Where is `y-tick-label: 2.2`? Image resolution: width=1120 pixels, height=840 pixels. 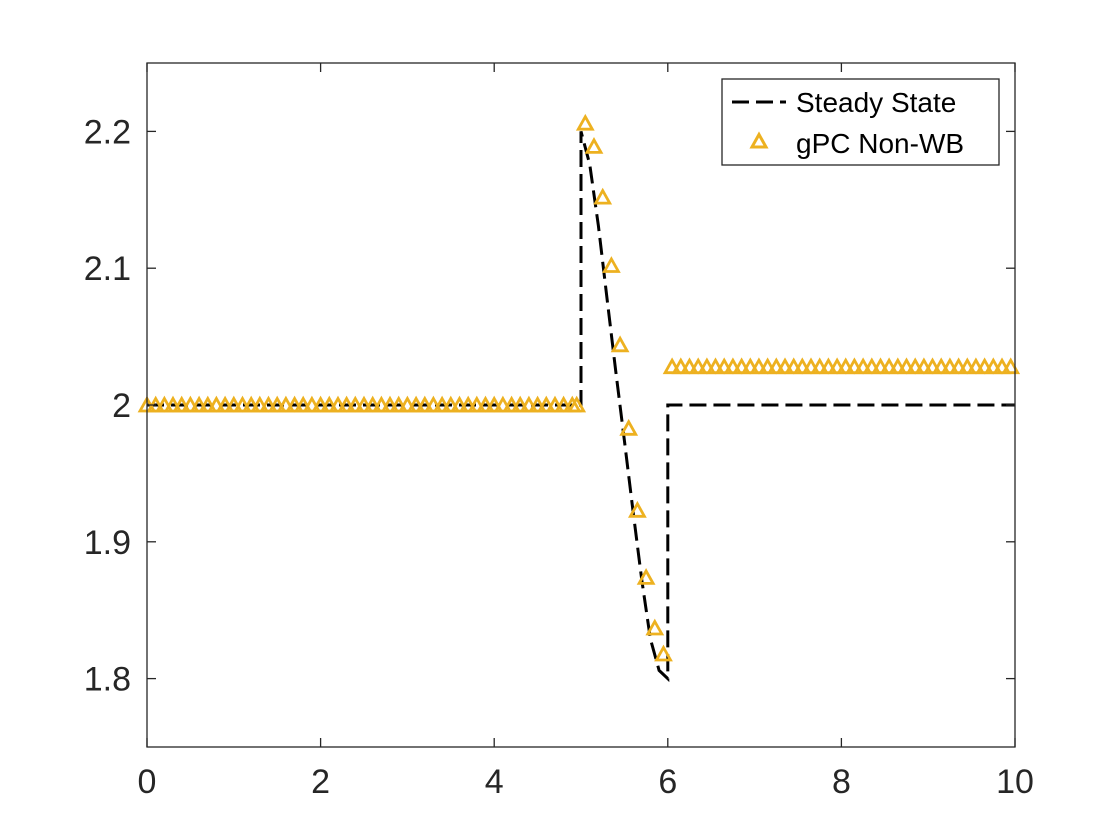 y-tick-label: 2.2 is located at coordinates (107, 132).